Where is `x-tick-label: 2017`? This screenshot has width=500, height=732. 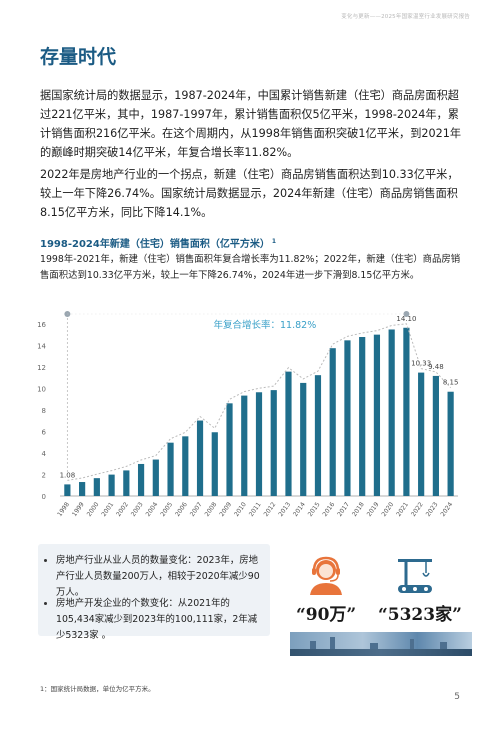 x-tick-label: 2017 is located at coordinates (343, 509).